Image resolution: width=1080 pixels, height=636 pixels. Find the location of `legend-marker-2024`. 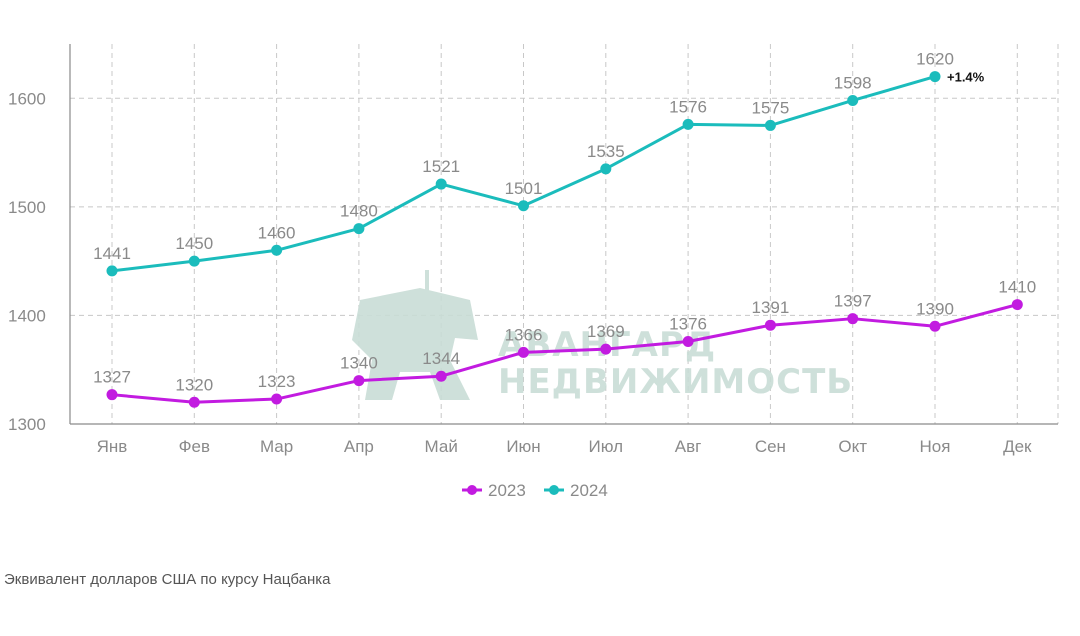

legend-marker-2024 is located at coordinates (554, 490).